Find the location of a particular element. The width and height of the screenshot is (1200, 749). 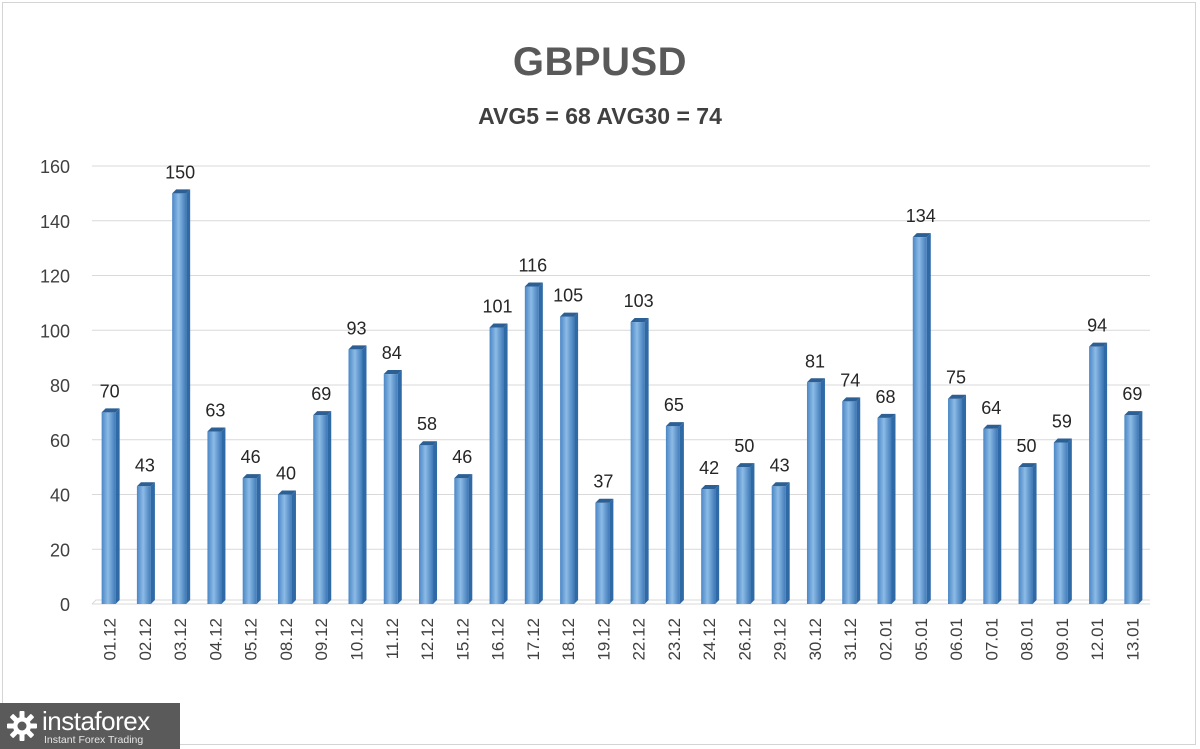

x-tick-label: 05.12 is located at coordinates (251, 639).